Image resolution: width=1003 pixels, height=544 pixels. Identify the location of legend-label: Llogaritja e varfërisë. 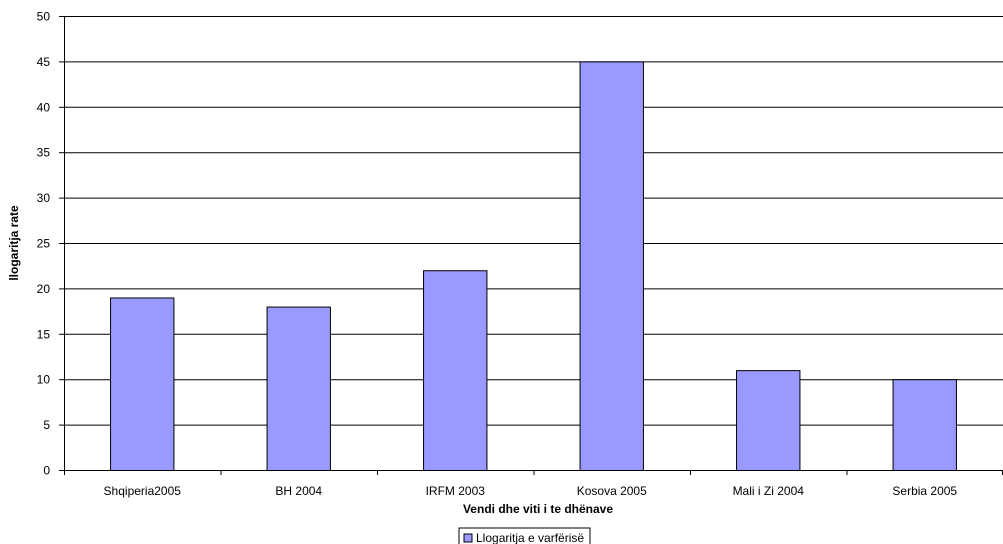
(530, 537).